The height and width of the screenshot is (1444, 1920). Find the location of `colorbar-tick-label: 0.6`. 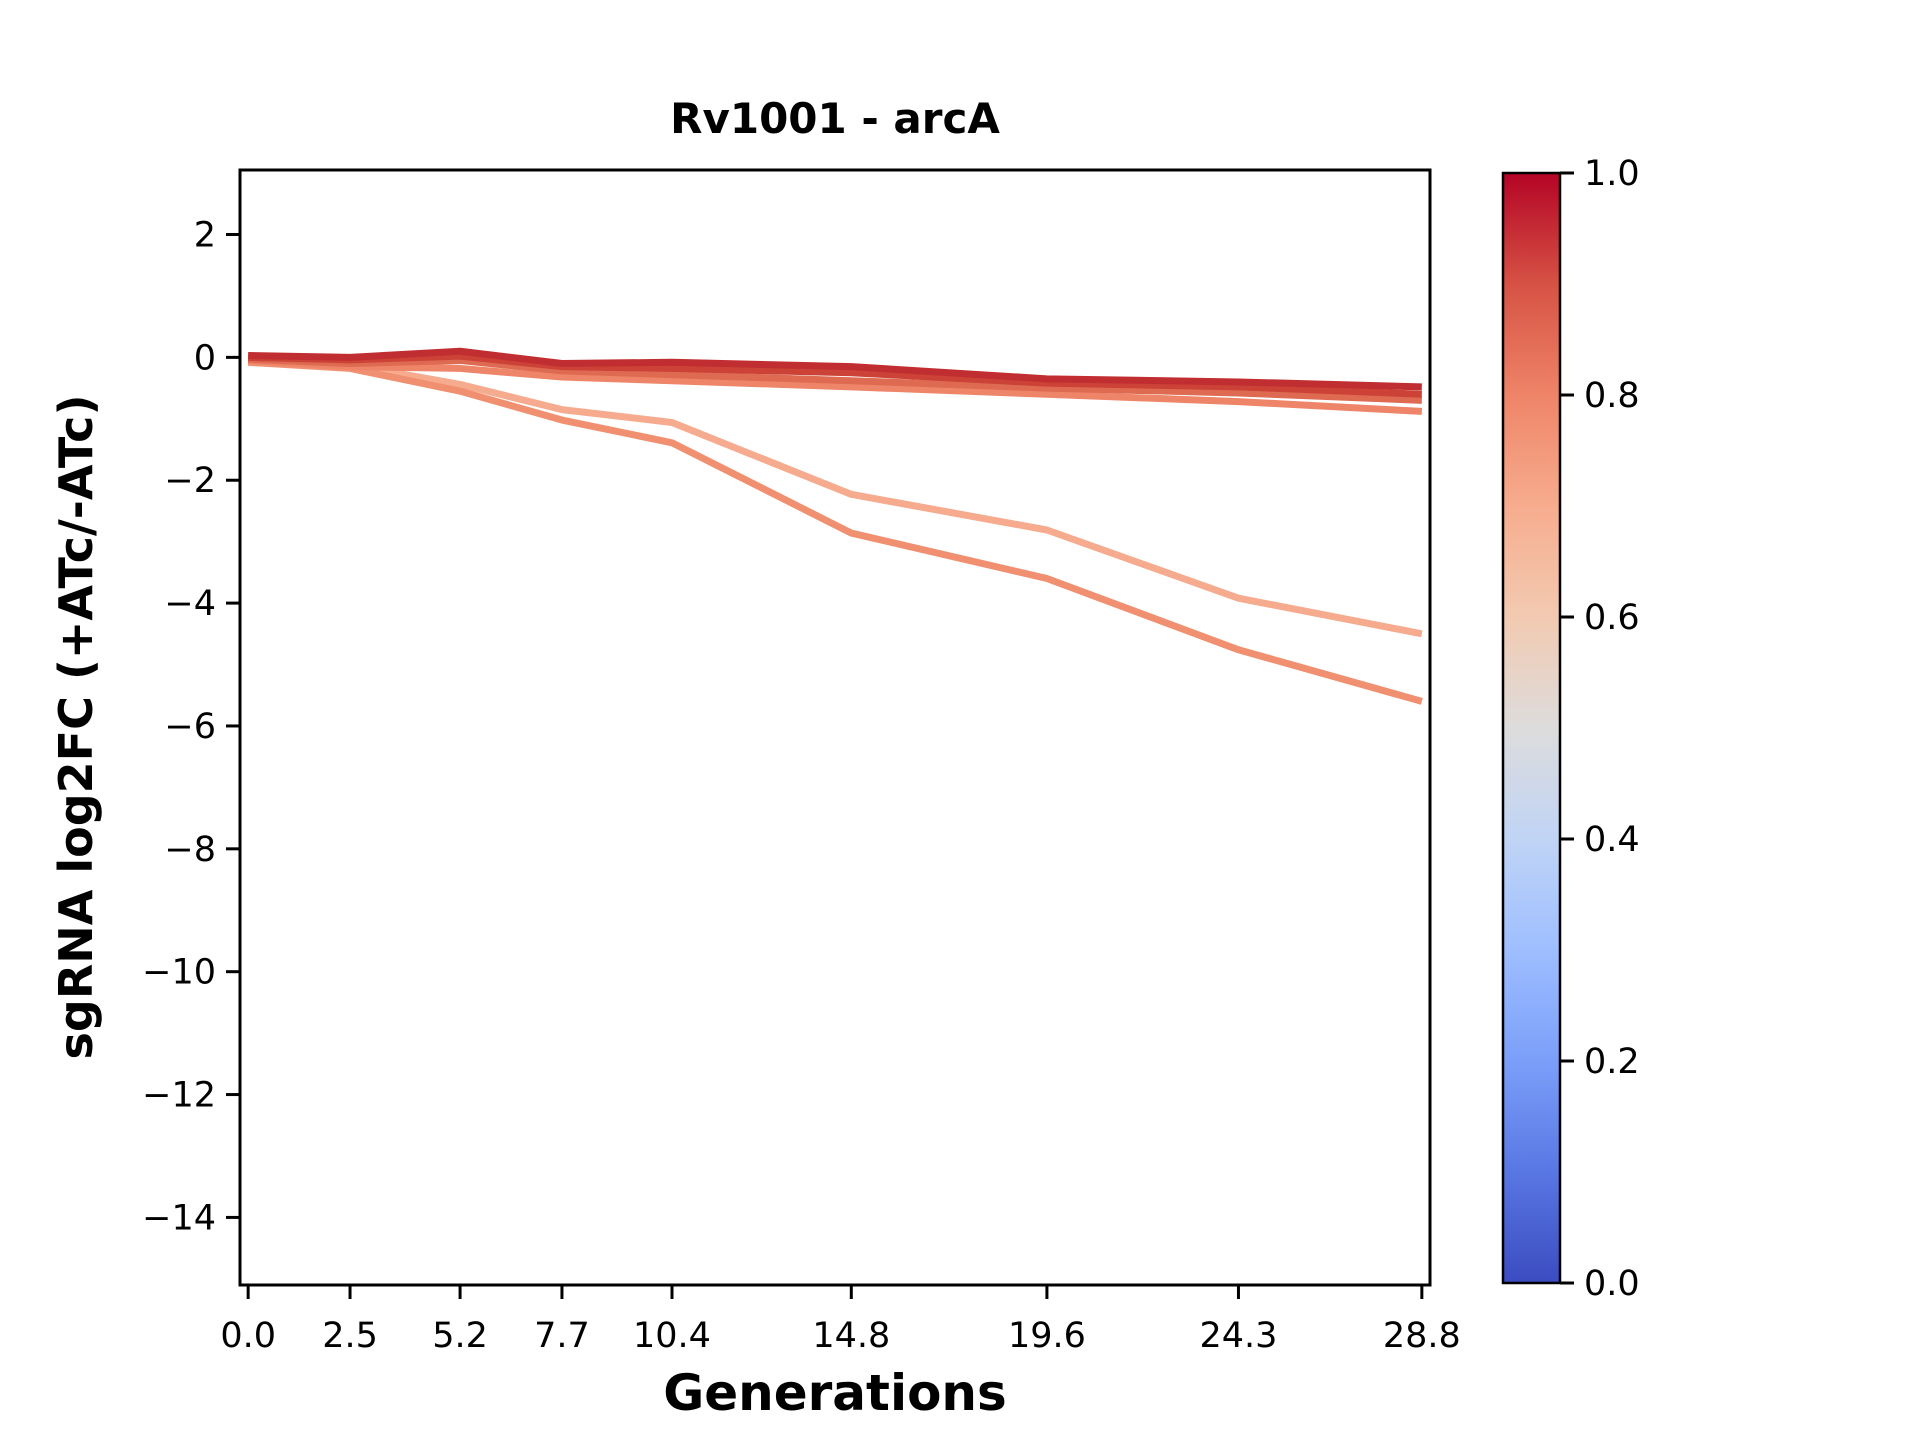

colorbar-tick-label: 0.6 is located at coordinates (1612, 618).